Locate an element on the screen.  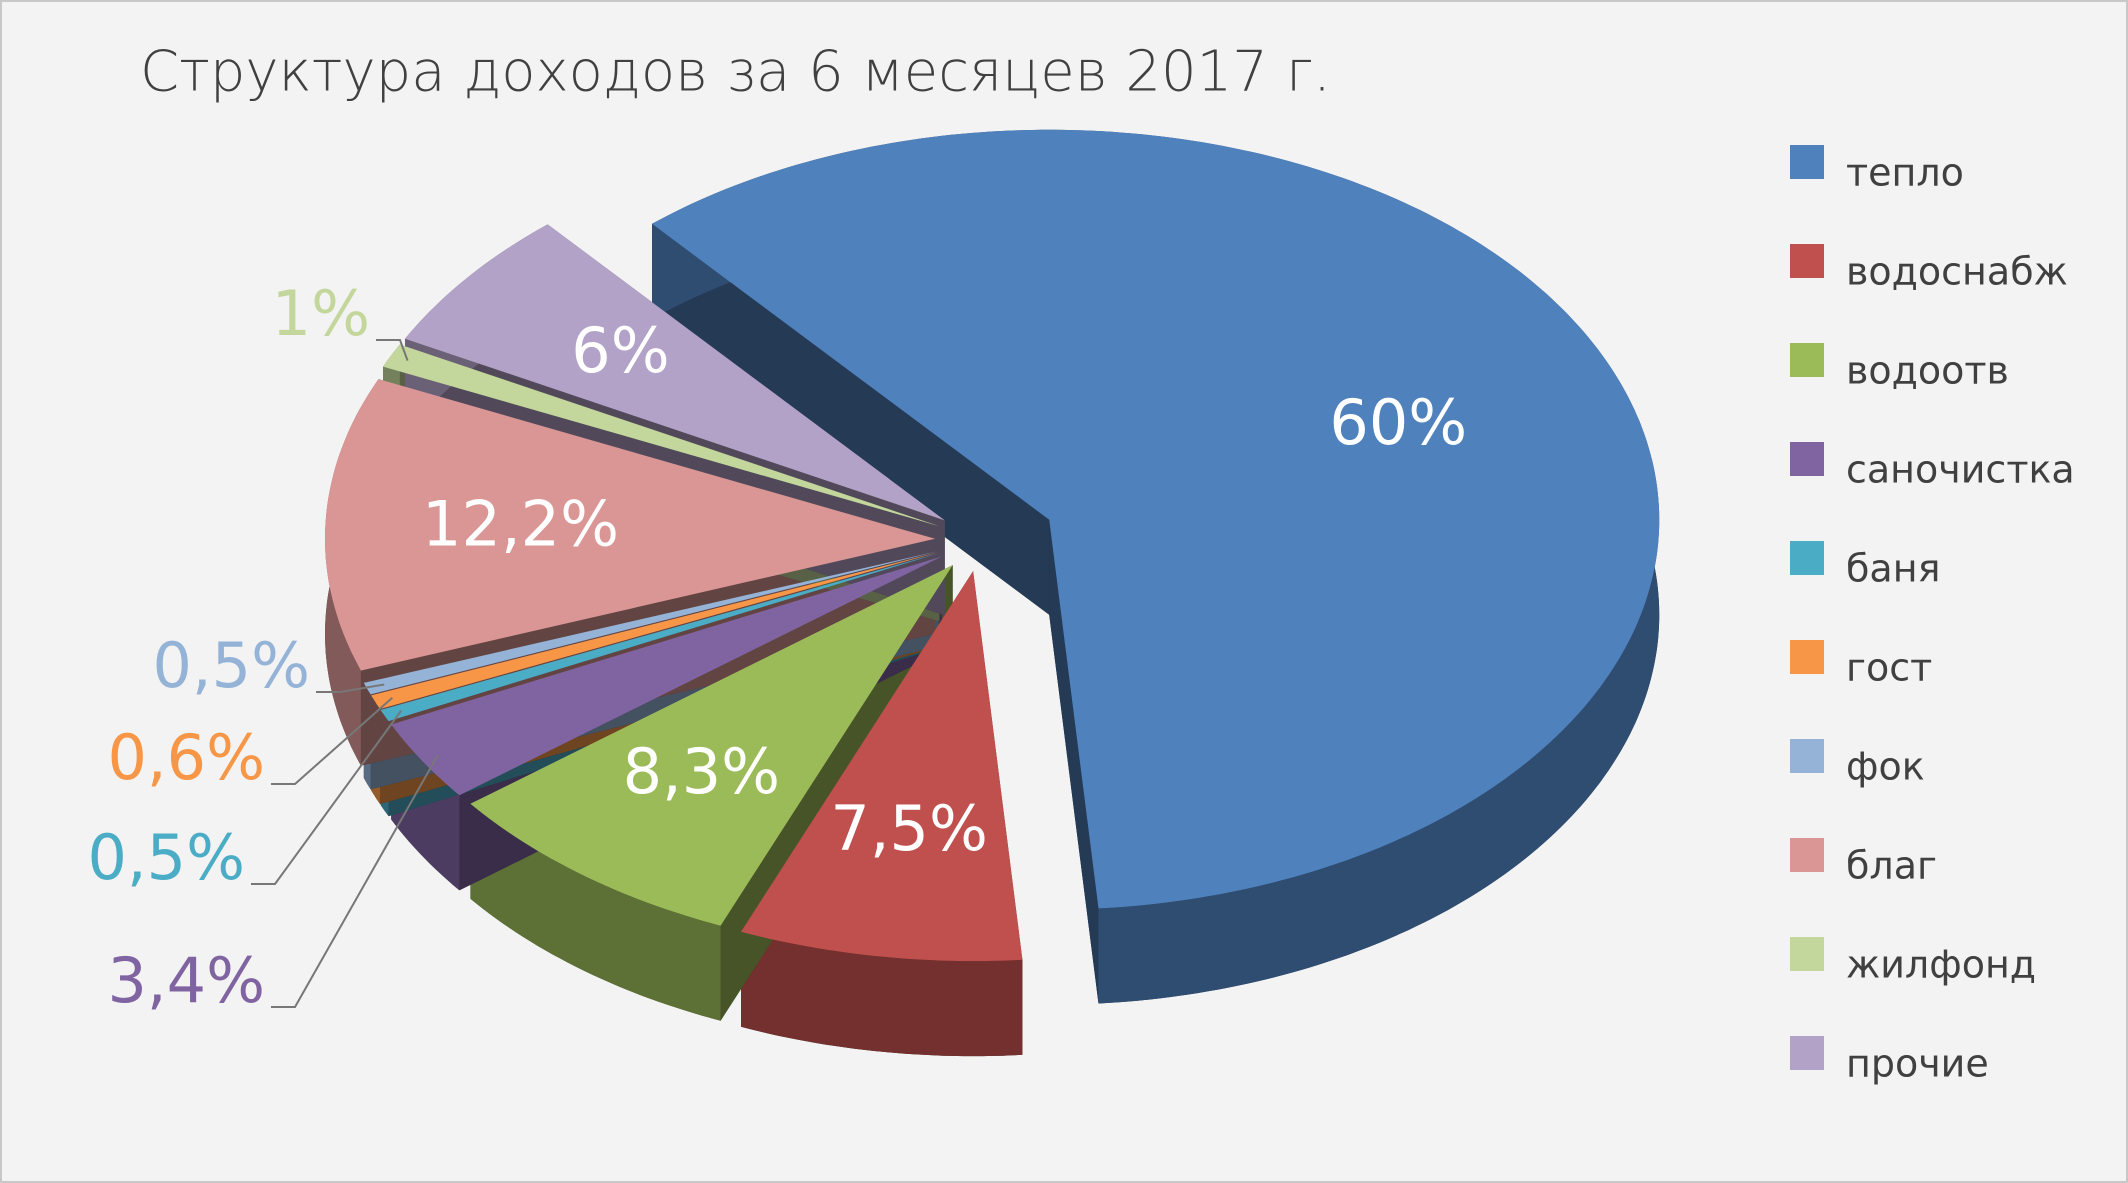
data-label: 3,4% is located at coordinates (186, 980).